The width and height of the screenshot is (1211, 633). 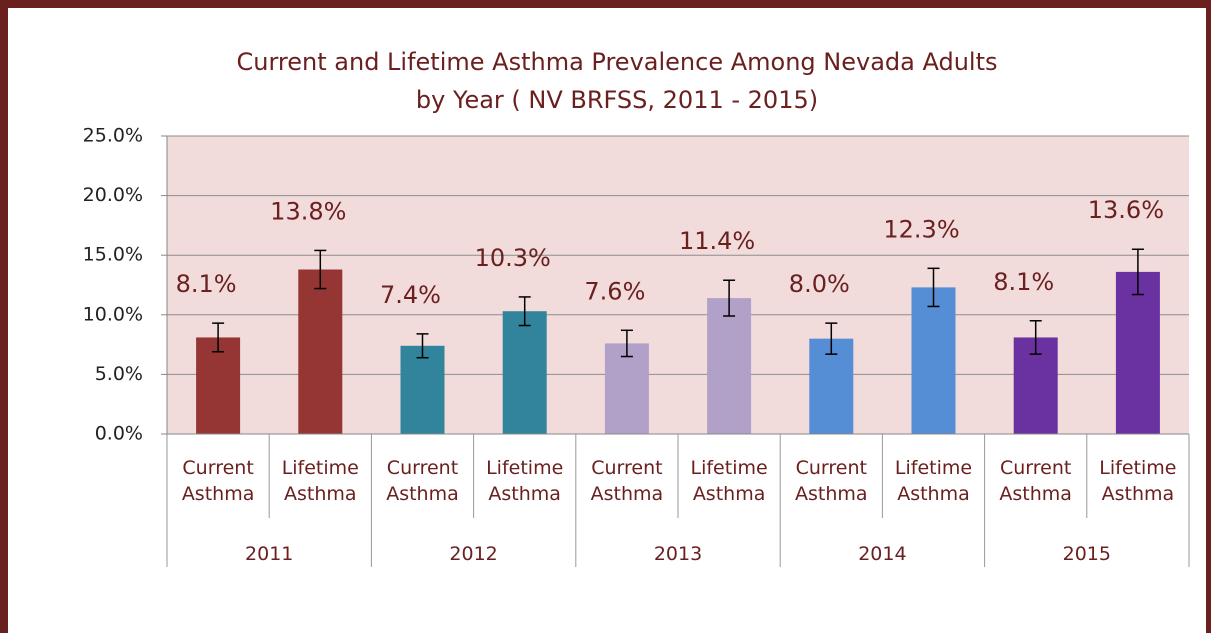 What do you see at coordinates (1126, 210) in the screenshot?
I see `data-label: 13.6%` at bounding box center [1126, 210].